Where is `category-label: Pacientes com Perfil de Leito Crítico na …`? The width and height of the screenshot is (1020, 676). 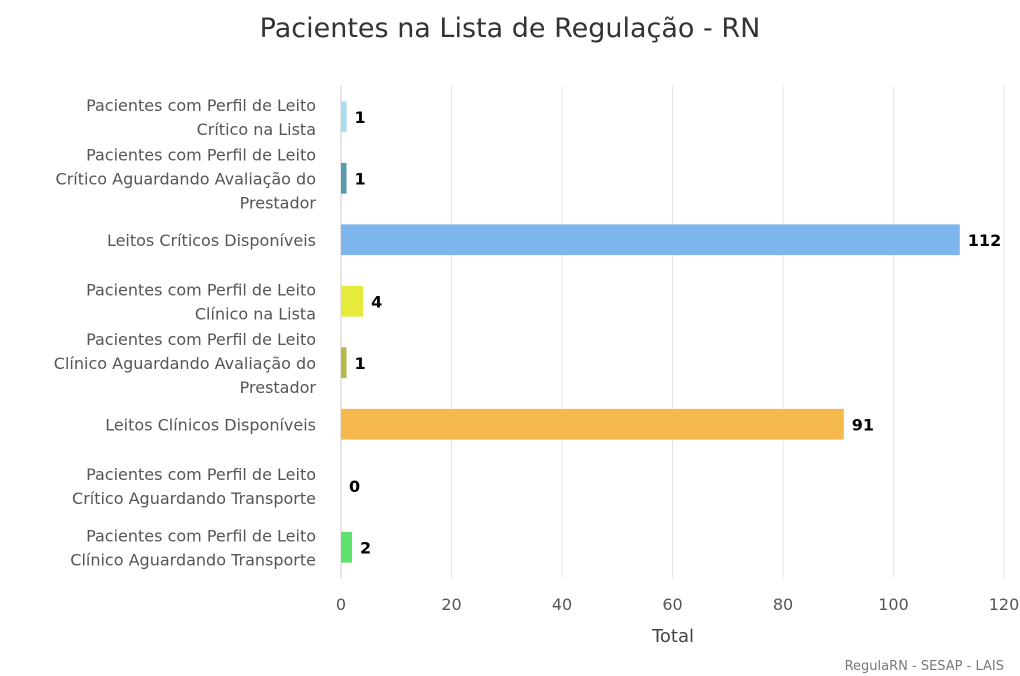
category-label: Pacientes com Perfil de Leito Crítico na … is located at coordinates (201, 117).